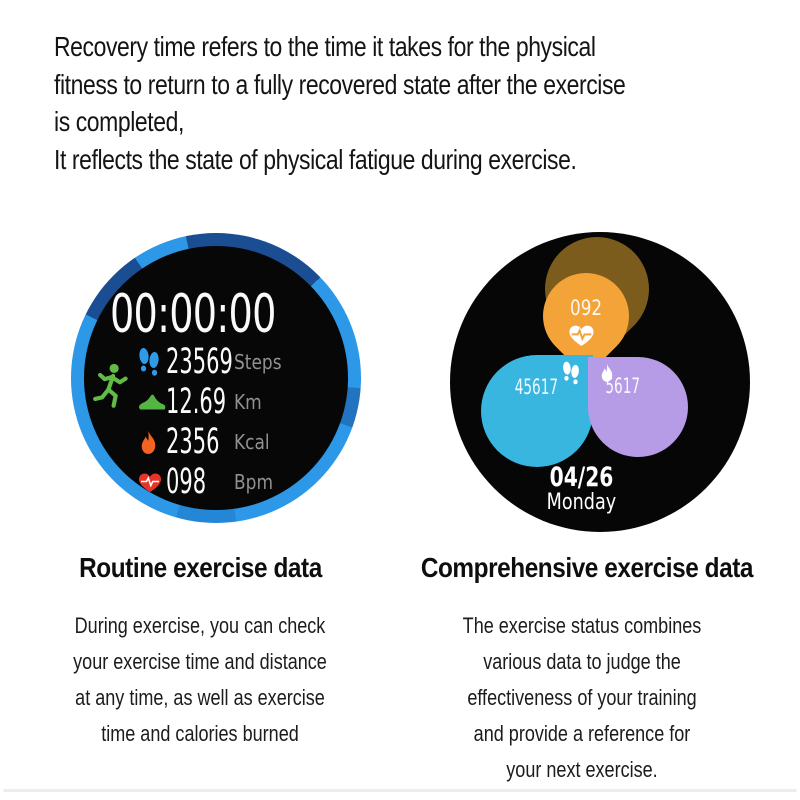 The image size is (800, 800). I want to click on body-line: your exercise time and distance, so click(200, 661).